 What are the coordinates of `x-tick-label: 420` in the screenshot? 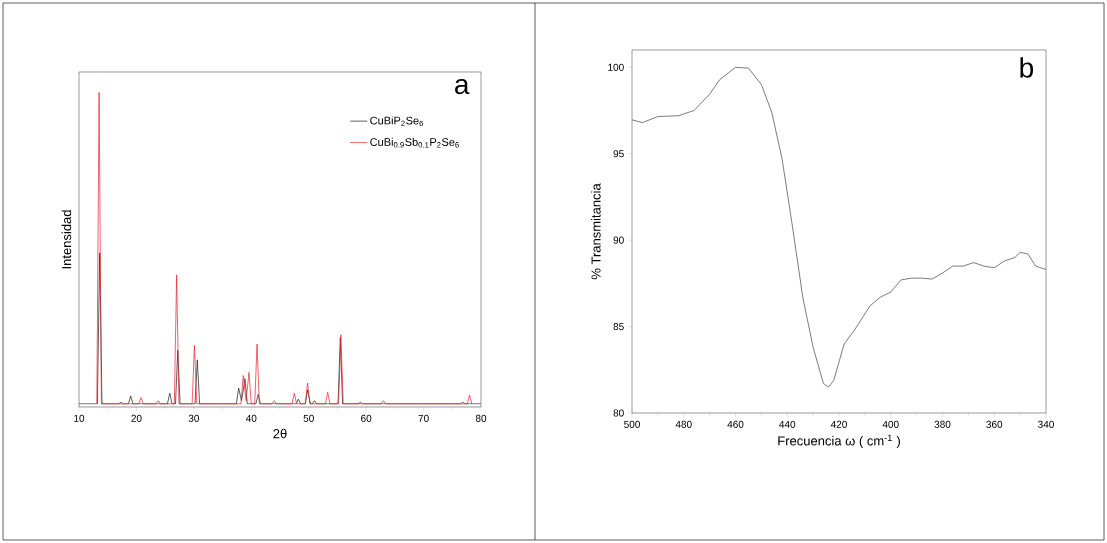 It's located at (838, 424).